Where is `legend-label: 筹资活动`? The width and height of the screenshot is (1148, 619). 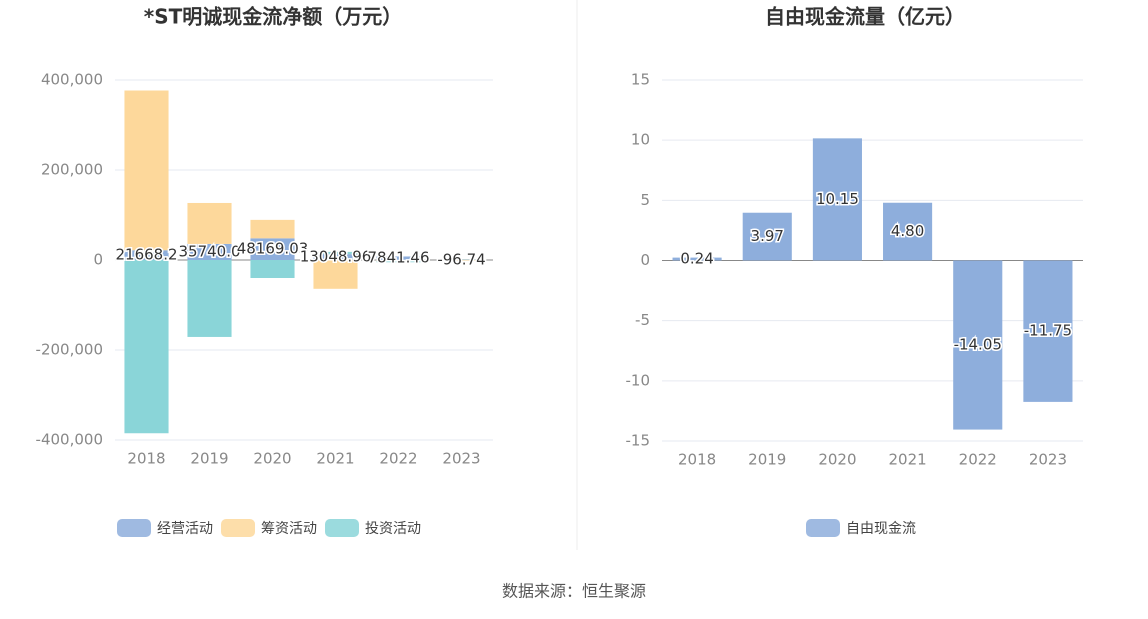
legend-label: 筹资活动 is located at coordinates (289, 528).